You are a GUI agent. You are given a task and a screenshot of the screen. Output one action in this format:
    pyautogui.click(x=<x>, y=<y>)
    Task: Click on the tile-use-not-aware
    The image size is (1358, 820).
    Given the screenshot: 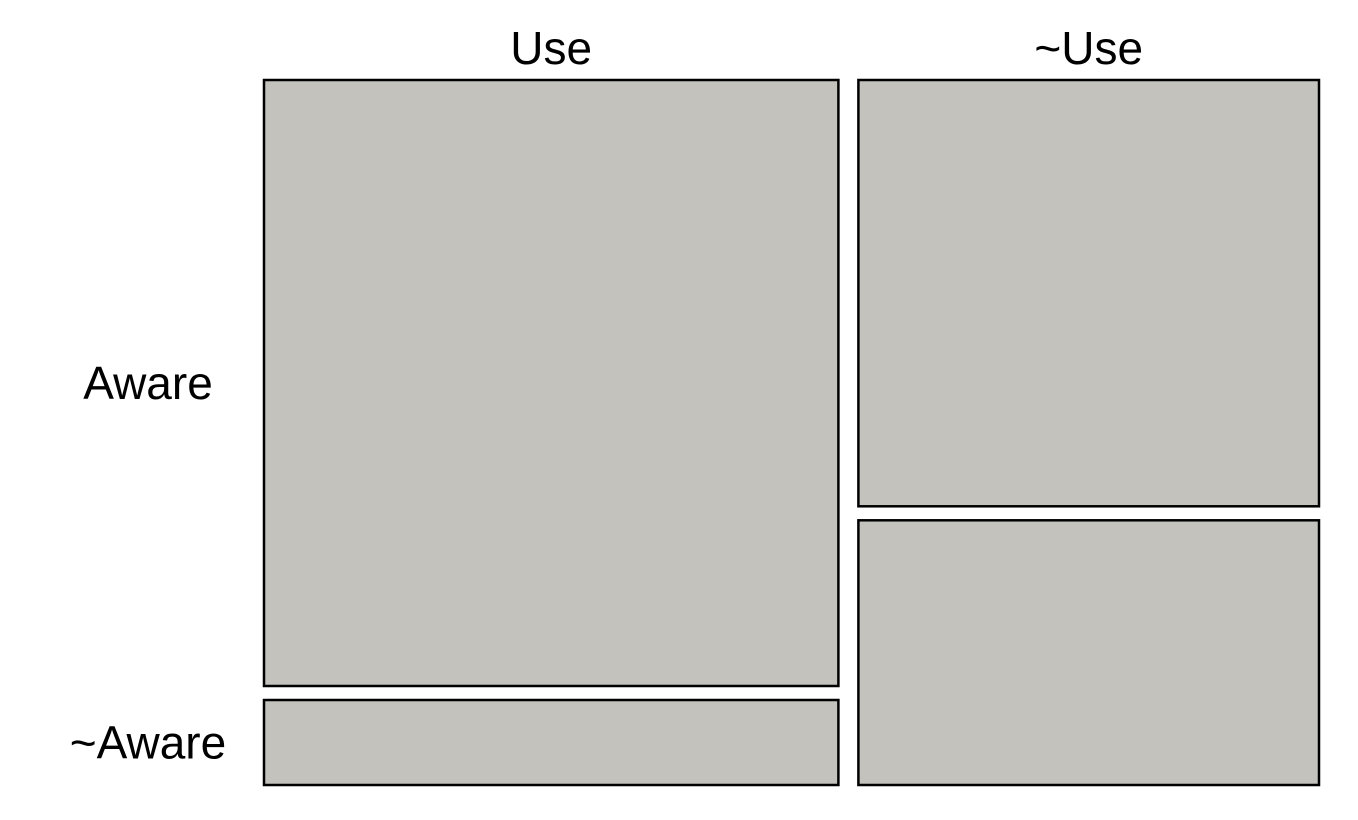 What is the action you would take?
    pyautogui.click(x=551, y=742)
    